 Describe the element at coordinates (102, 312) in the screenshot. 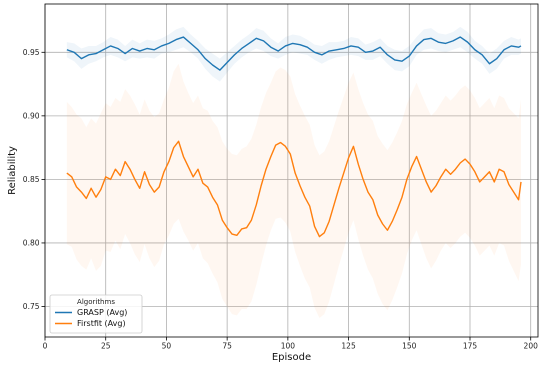

I see `legend-label-grasp: GRASP (Avg)` at that location.